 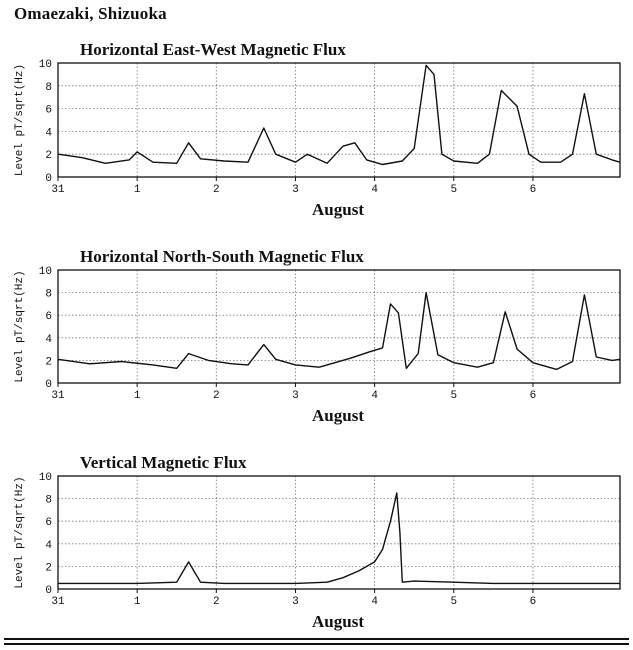 I want to click on footer-rule-bottom, so click(x=316, y=644).